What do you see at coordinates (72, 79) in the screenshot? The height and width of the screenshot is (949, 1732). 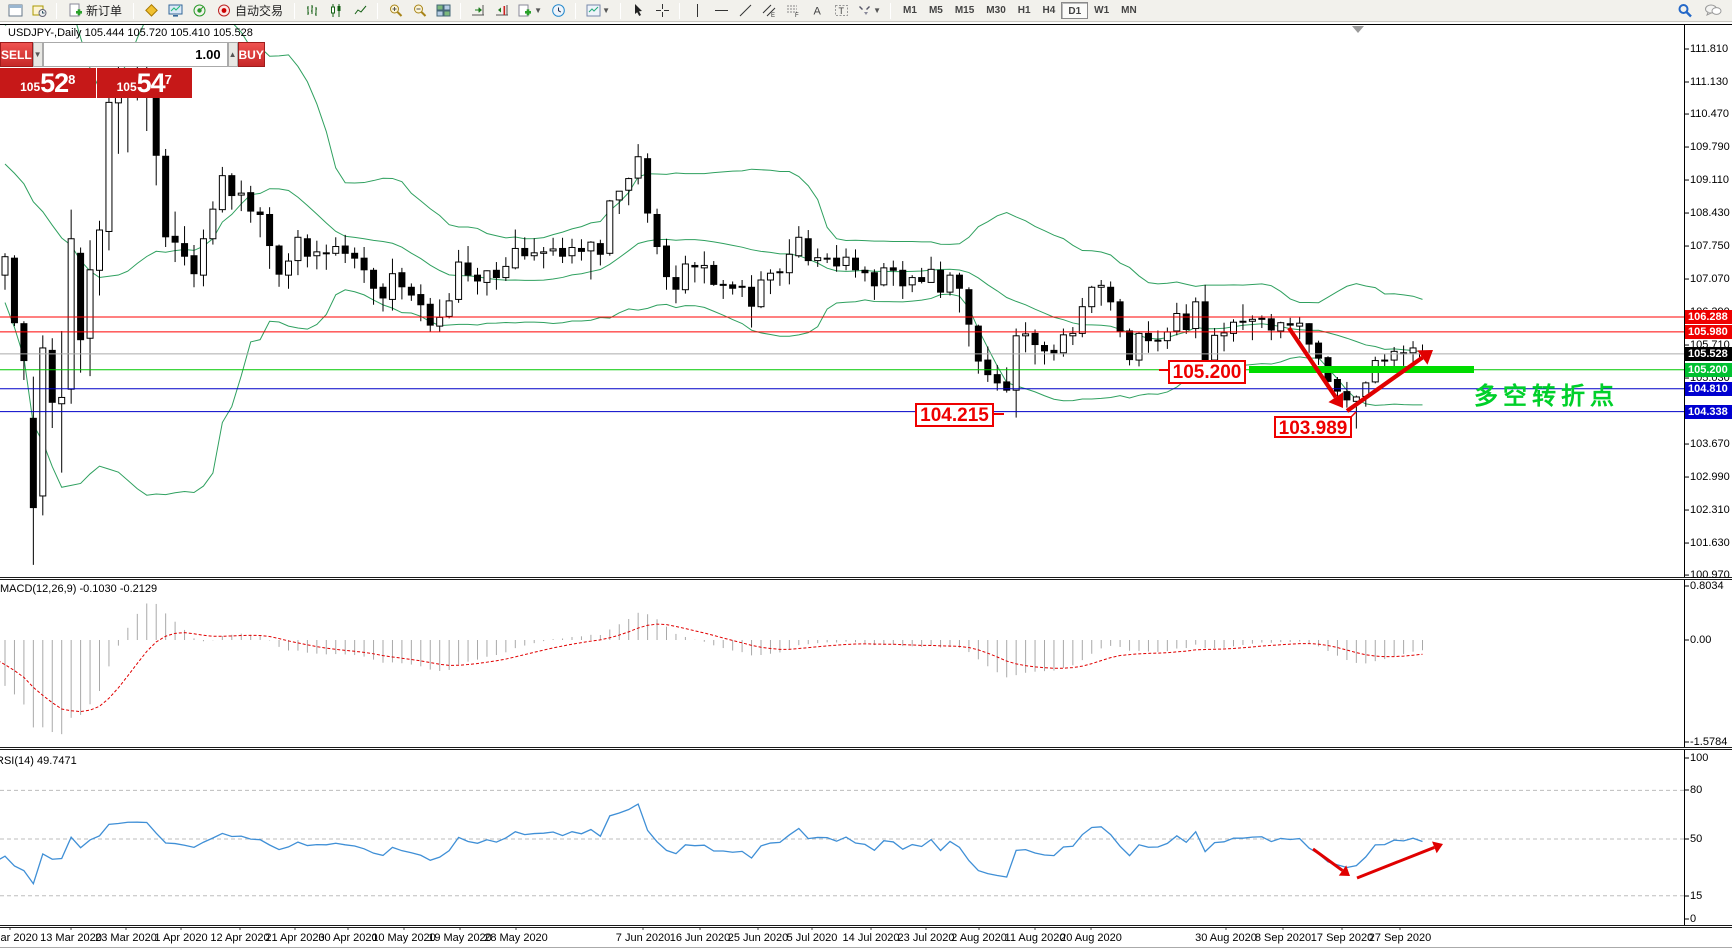 I see `bid-pipette: 8` at bounding box center [72, 79].